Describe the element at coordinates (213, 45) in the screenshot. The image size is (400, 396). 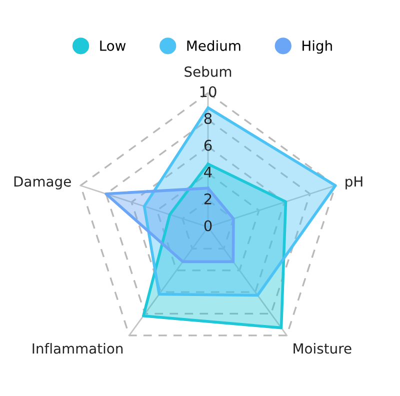
I see `legend-label: Medium` at that location.